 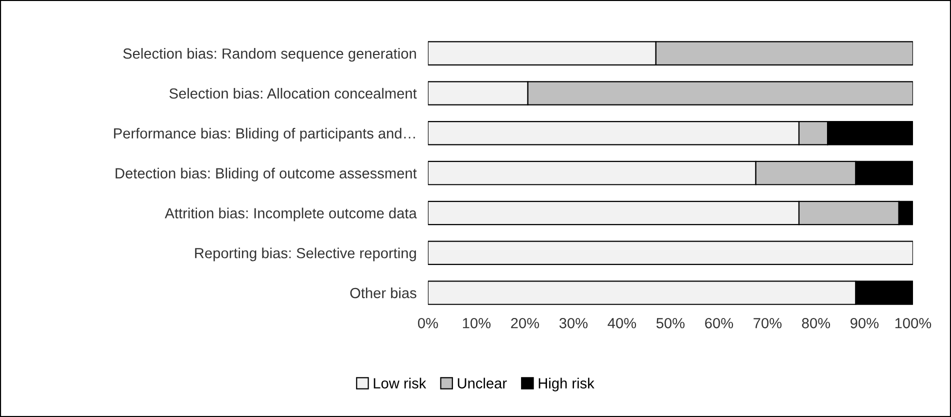 What do you see at coordinates (816, 323) in the screenshot?
I see `x-tick-label: 80%` at bounding box center [816, 323].